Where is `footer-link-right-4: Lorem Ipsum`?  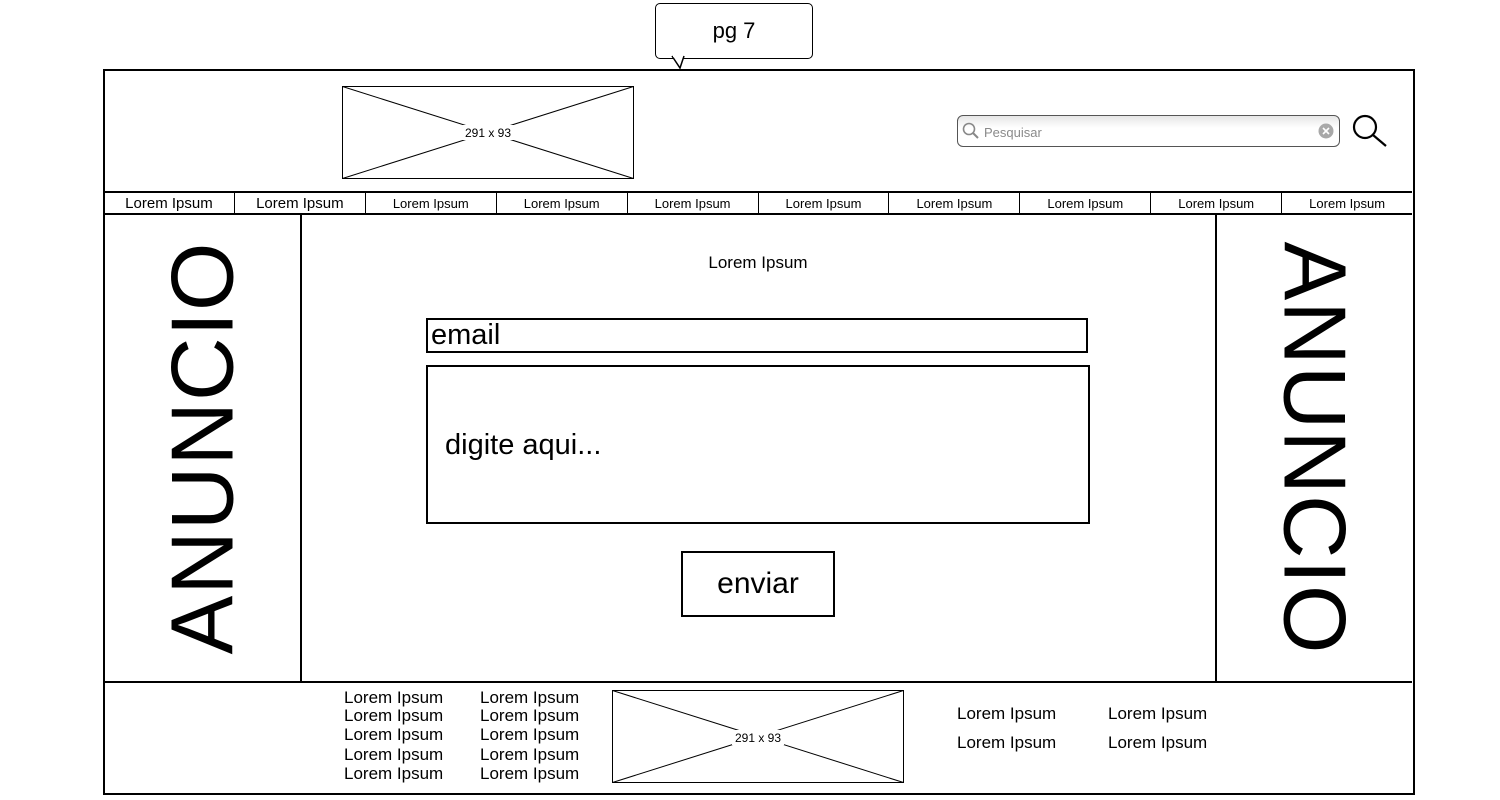 footer-link-right-4: Lorem Ipsum is located at coordinates (1158, 742).